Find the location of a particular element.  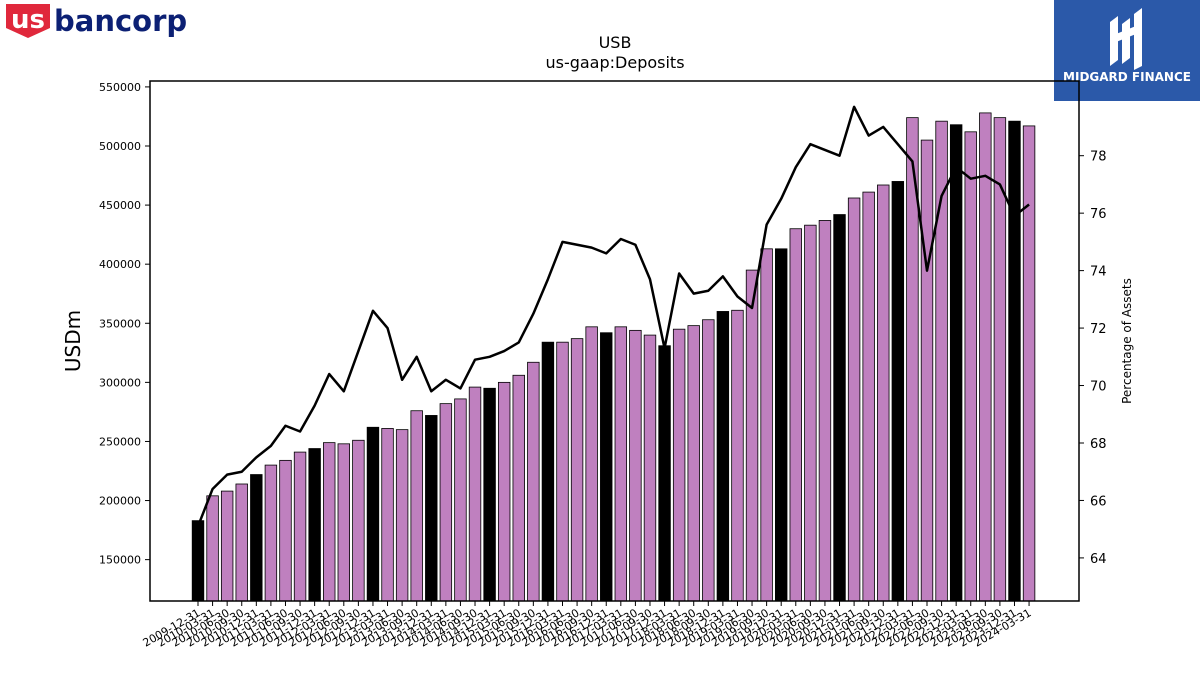

y2-tick-label: 64 is located at coordinates (1098, 559).